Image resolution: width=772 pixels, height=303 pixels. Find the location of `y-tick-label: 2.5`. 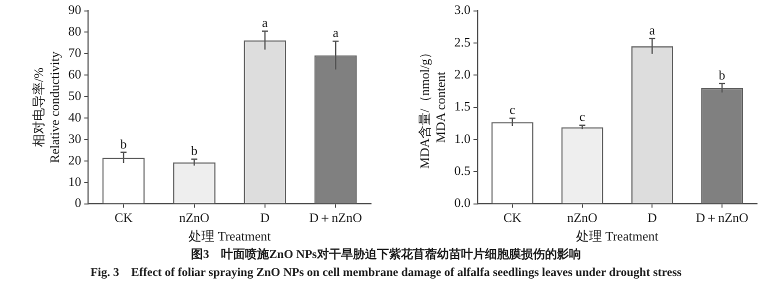

y-tick-label: 2.5 is located at coordinates (462, 42).